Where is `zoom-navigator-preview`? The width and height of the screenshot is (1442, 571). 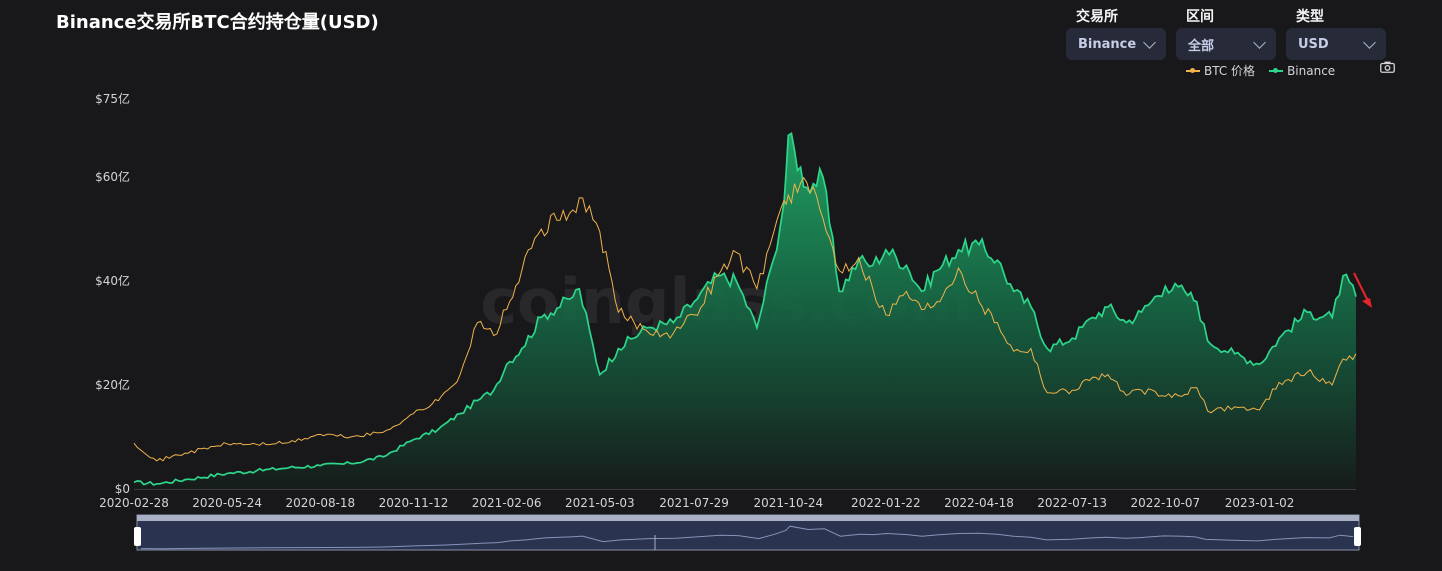 zoom-navigator-preview is located at coordinates (747, 537).